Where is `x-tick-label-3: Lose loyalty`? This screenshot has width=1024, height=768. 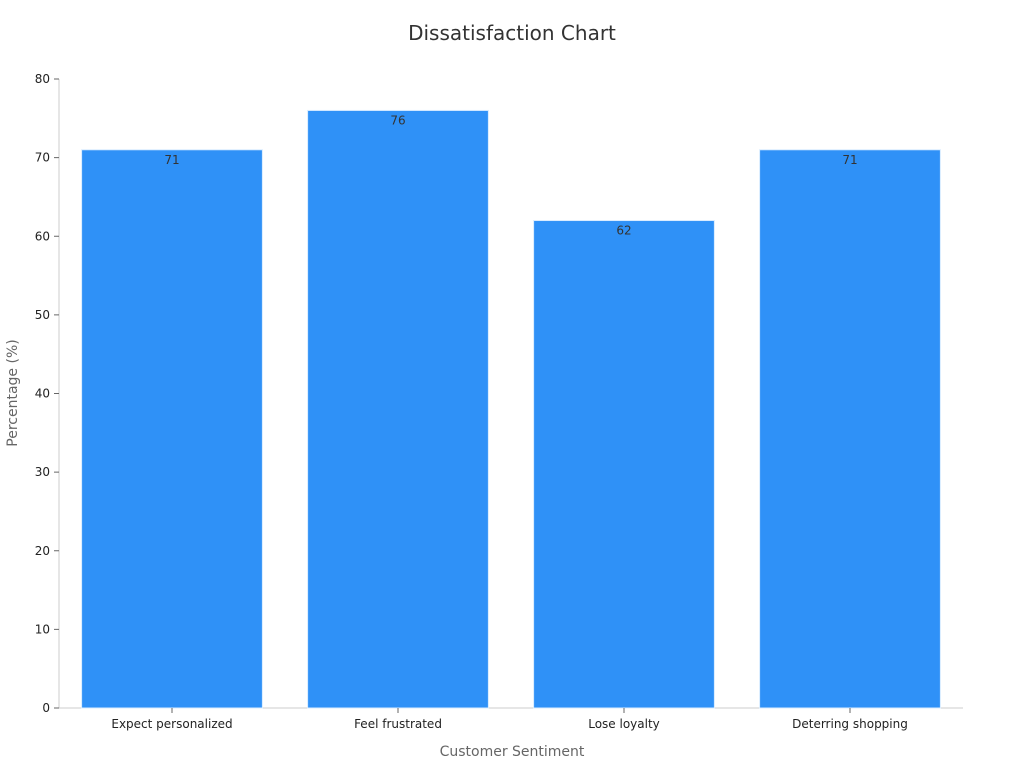 x-tick-label-3: Lose loyalty is located at coordinates (624, 724).